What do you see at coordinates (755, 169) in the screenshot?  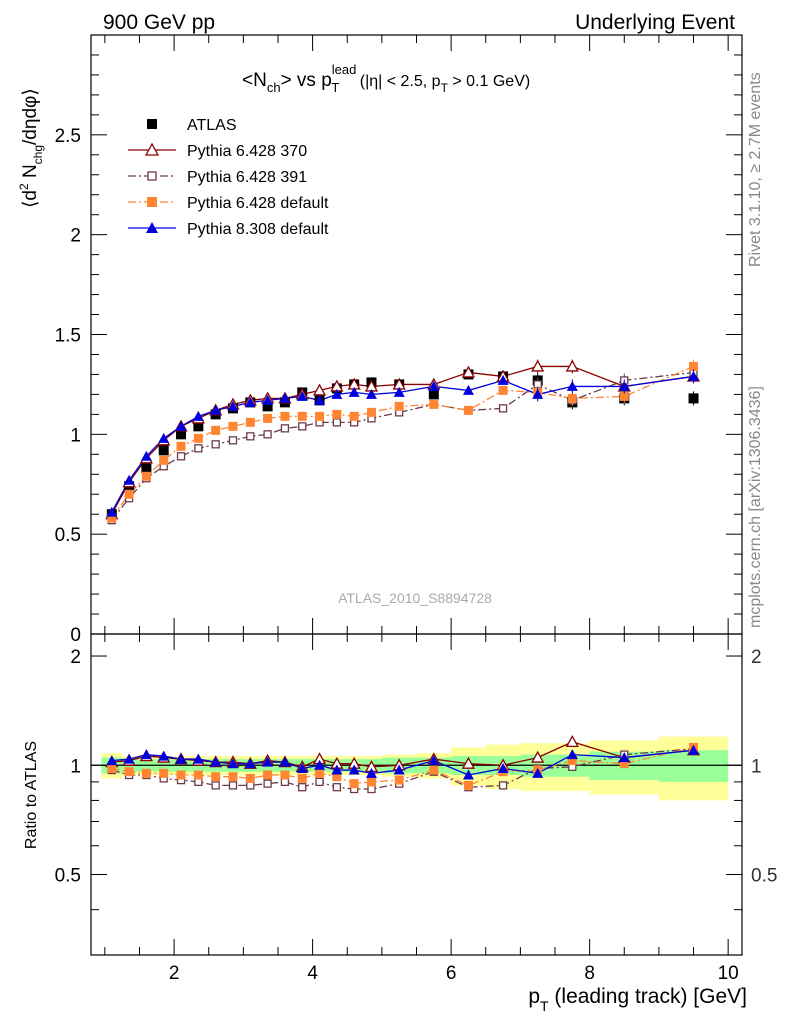 I see `rivet-version-label: Rivet 3.1.10, ≥ 2.7M events` at bounding box center [755, 169].